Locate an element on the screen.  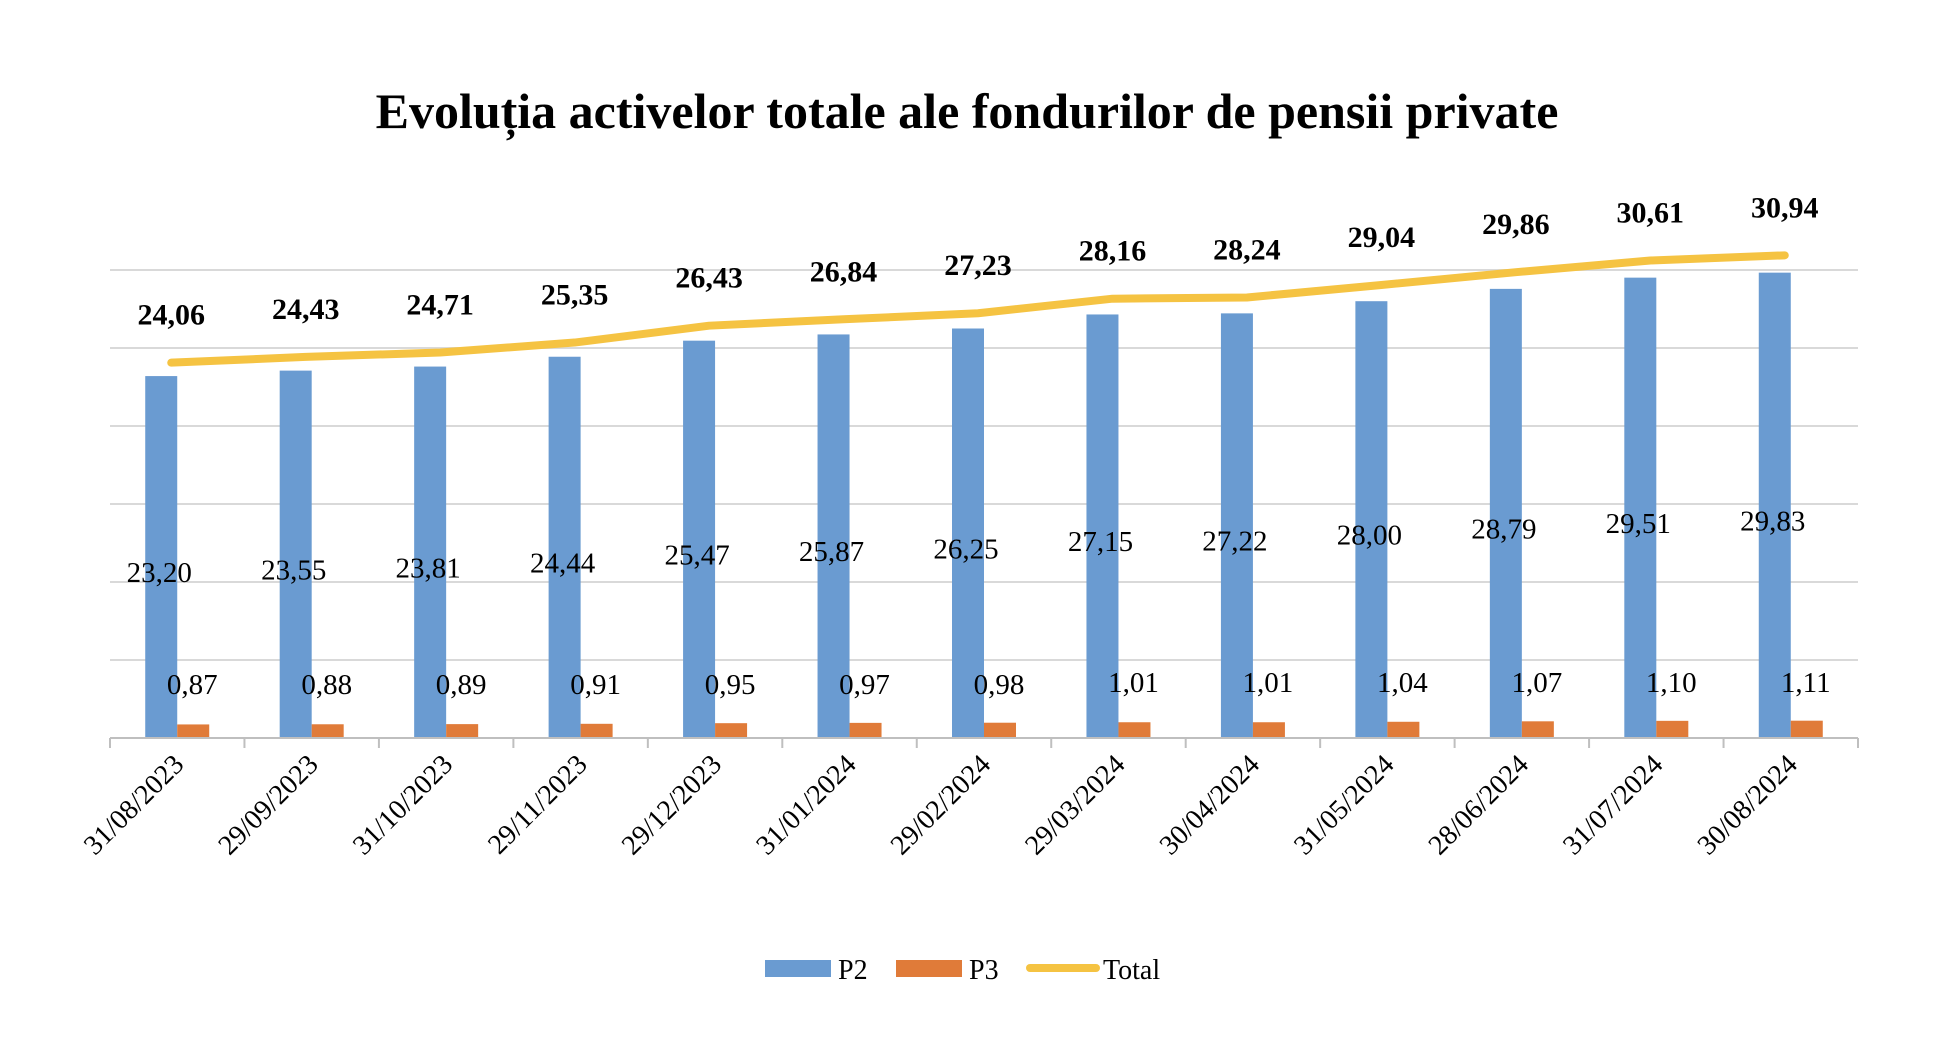
data-label-total: 25,35 is located at coordinates (575, 295).